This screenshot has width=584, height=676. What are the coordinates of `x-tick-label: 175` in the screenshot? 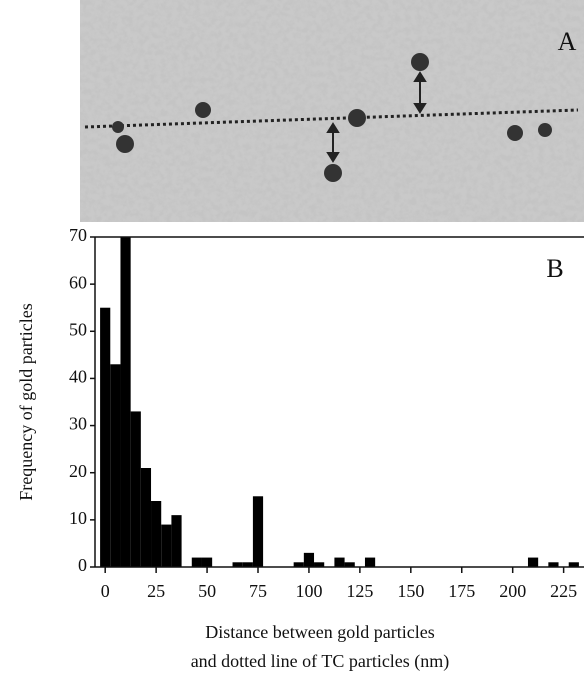 It's located at (461, 591).